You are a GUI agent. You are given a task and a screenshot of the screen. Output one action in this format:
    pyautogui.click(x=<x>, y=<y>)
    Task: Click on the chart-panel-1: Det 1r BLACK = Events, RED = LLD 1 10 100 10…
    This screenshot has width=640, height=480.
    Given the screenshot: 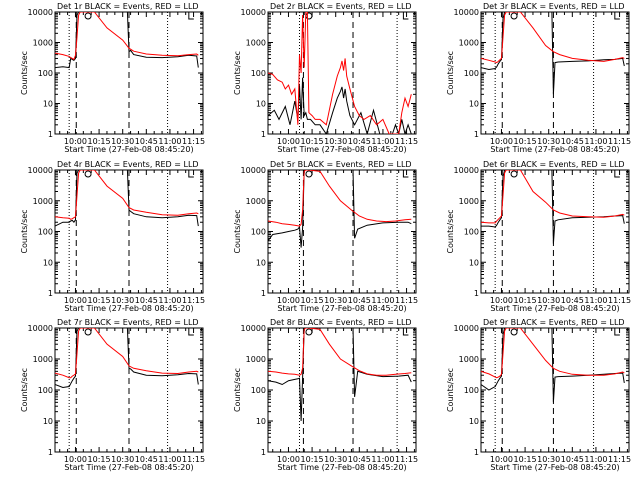 What is the action you would take?
    pyautogui.click(x=112, y=78)
    